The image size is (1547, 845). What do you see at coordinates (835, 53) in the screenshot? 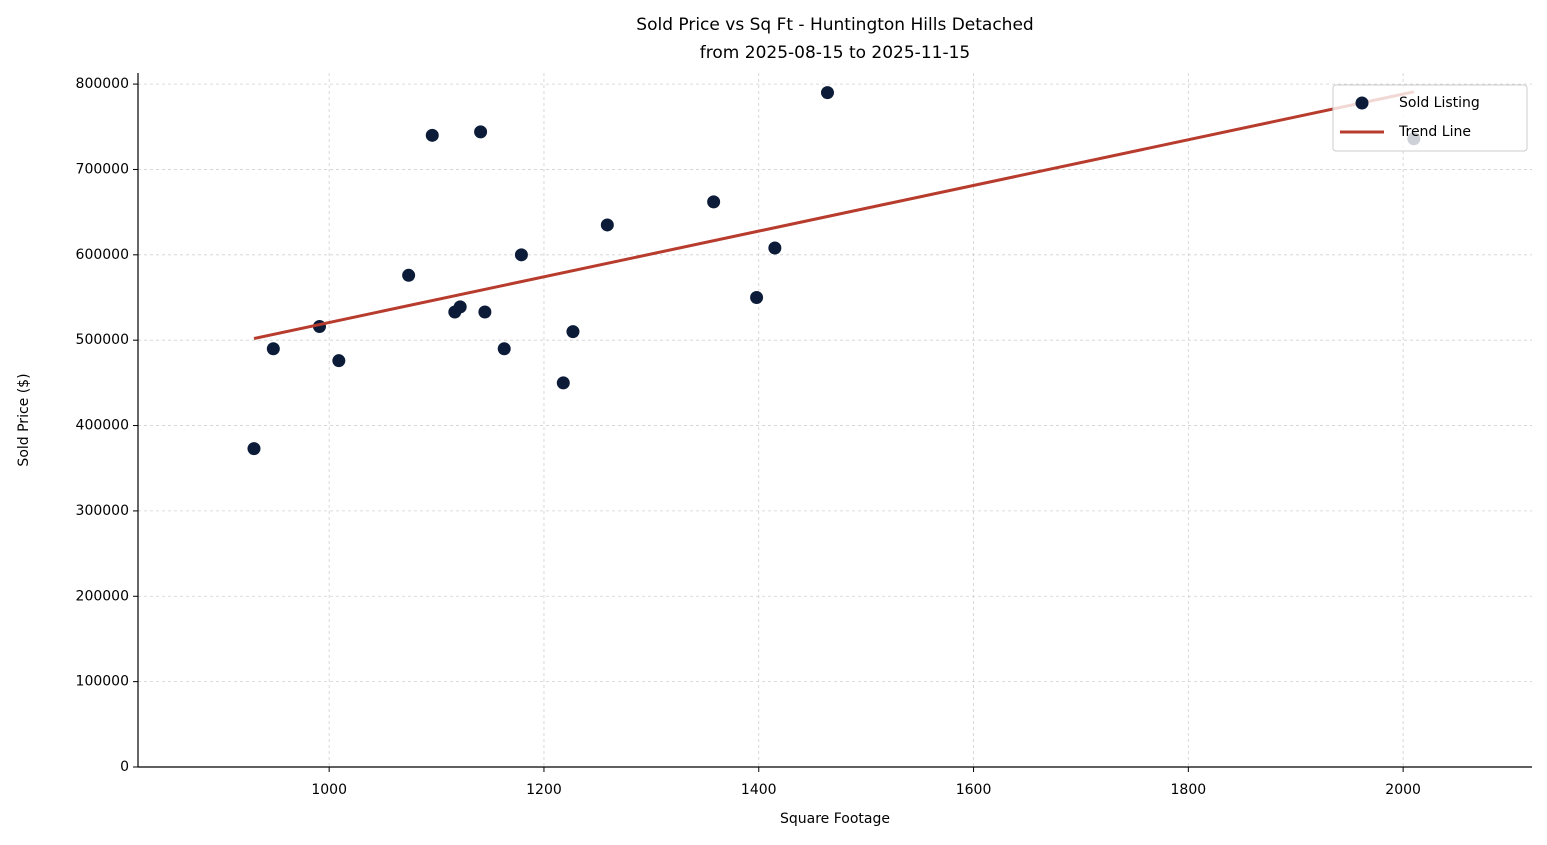
I see `chart-subtitle: from 2025-08-15 to 2025-11-15` at bounding box center [835, 53].